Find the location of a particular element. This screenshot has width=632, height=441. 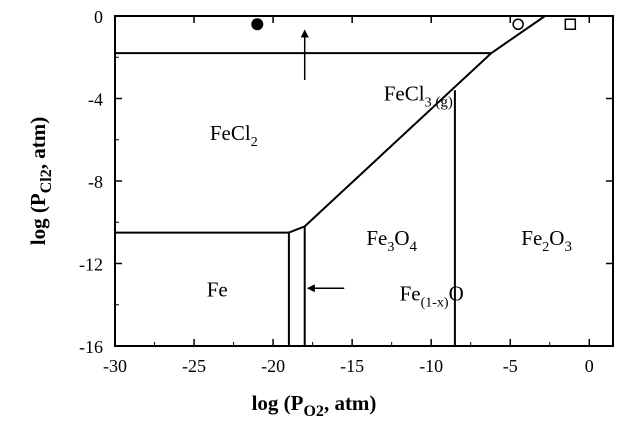

y-tick-label: -8 is located at coordinates (95, 182).